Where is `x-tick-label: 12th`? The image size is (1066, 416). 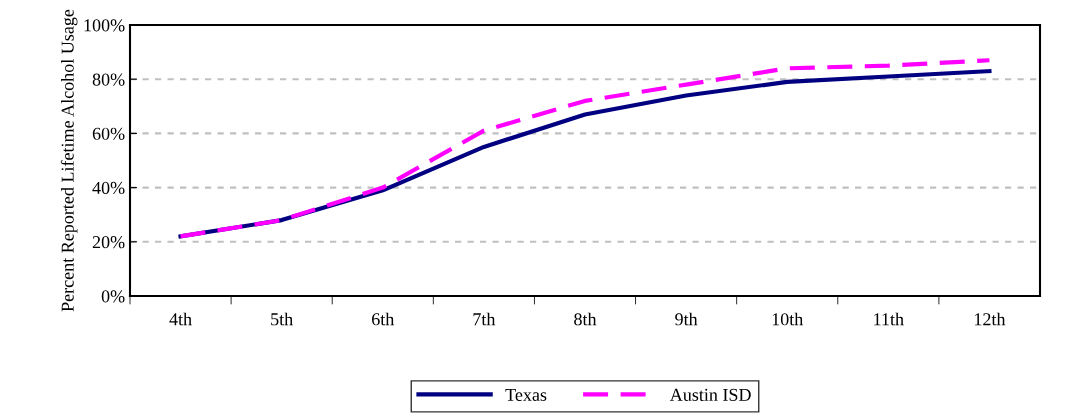 x-tick-label: 12th is located at coordinates (990, 319).